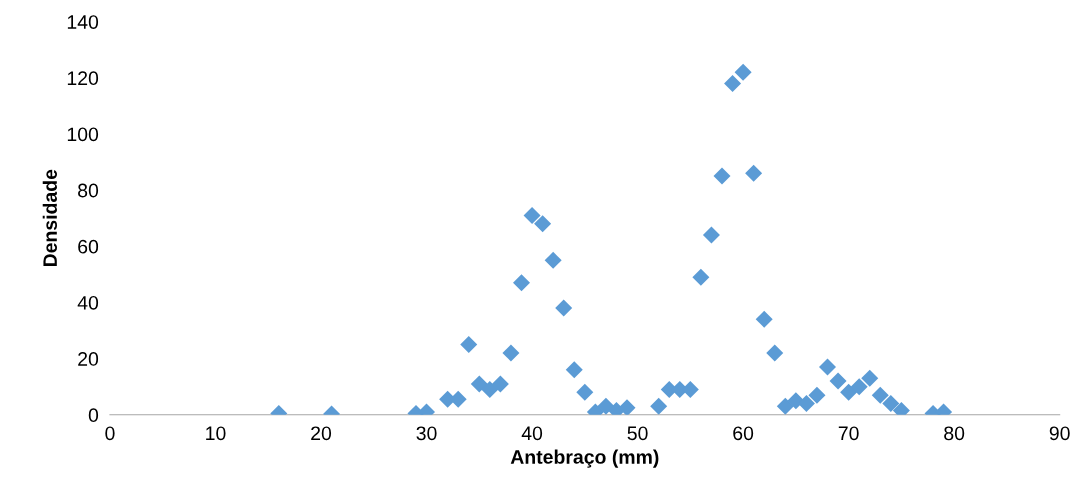 Image resolution: width=1078 pixels, height=504 pixels. What do you see at coordinates (110, 433) in the screenshot?
I see `x-tick-label: 0` at bounding box center [110, 433].